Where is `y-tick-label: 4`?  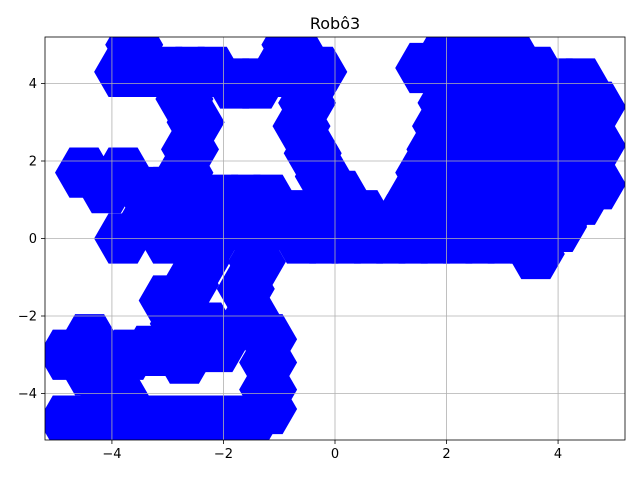
y-tick-label: 4 is located at coordinates (33, 84).